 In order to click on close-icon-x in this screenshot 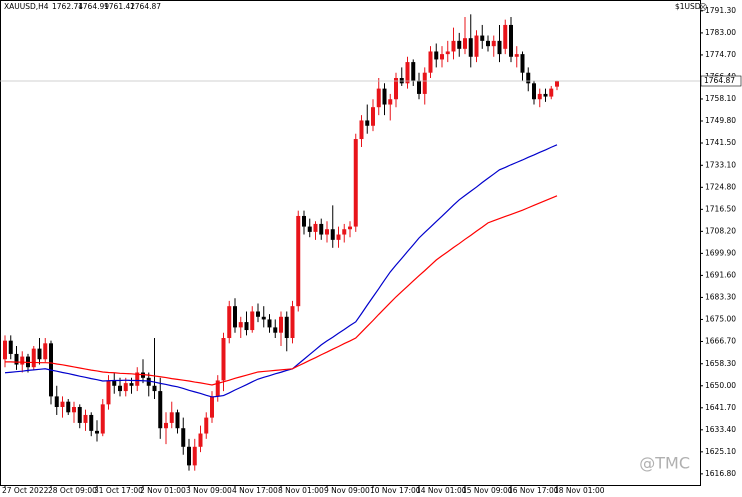, I will do `click(703, 7)`.